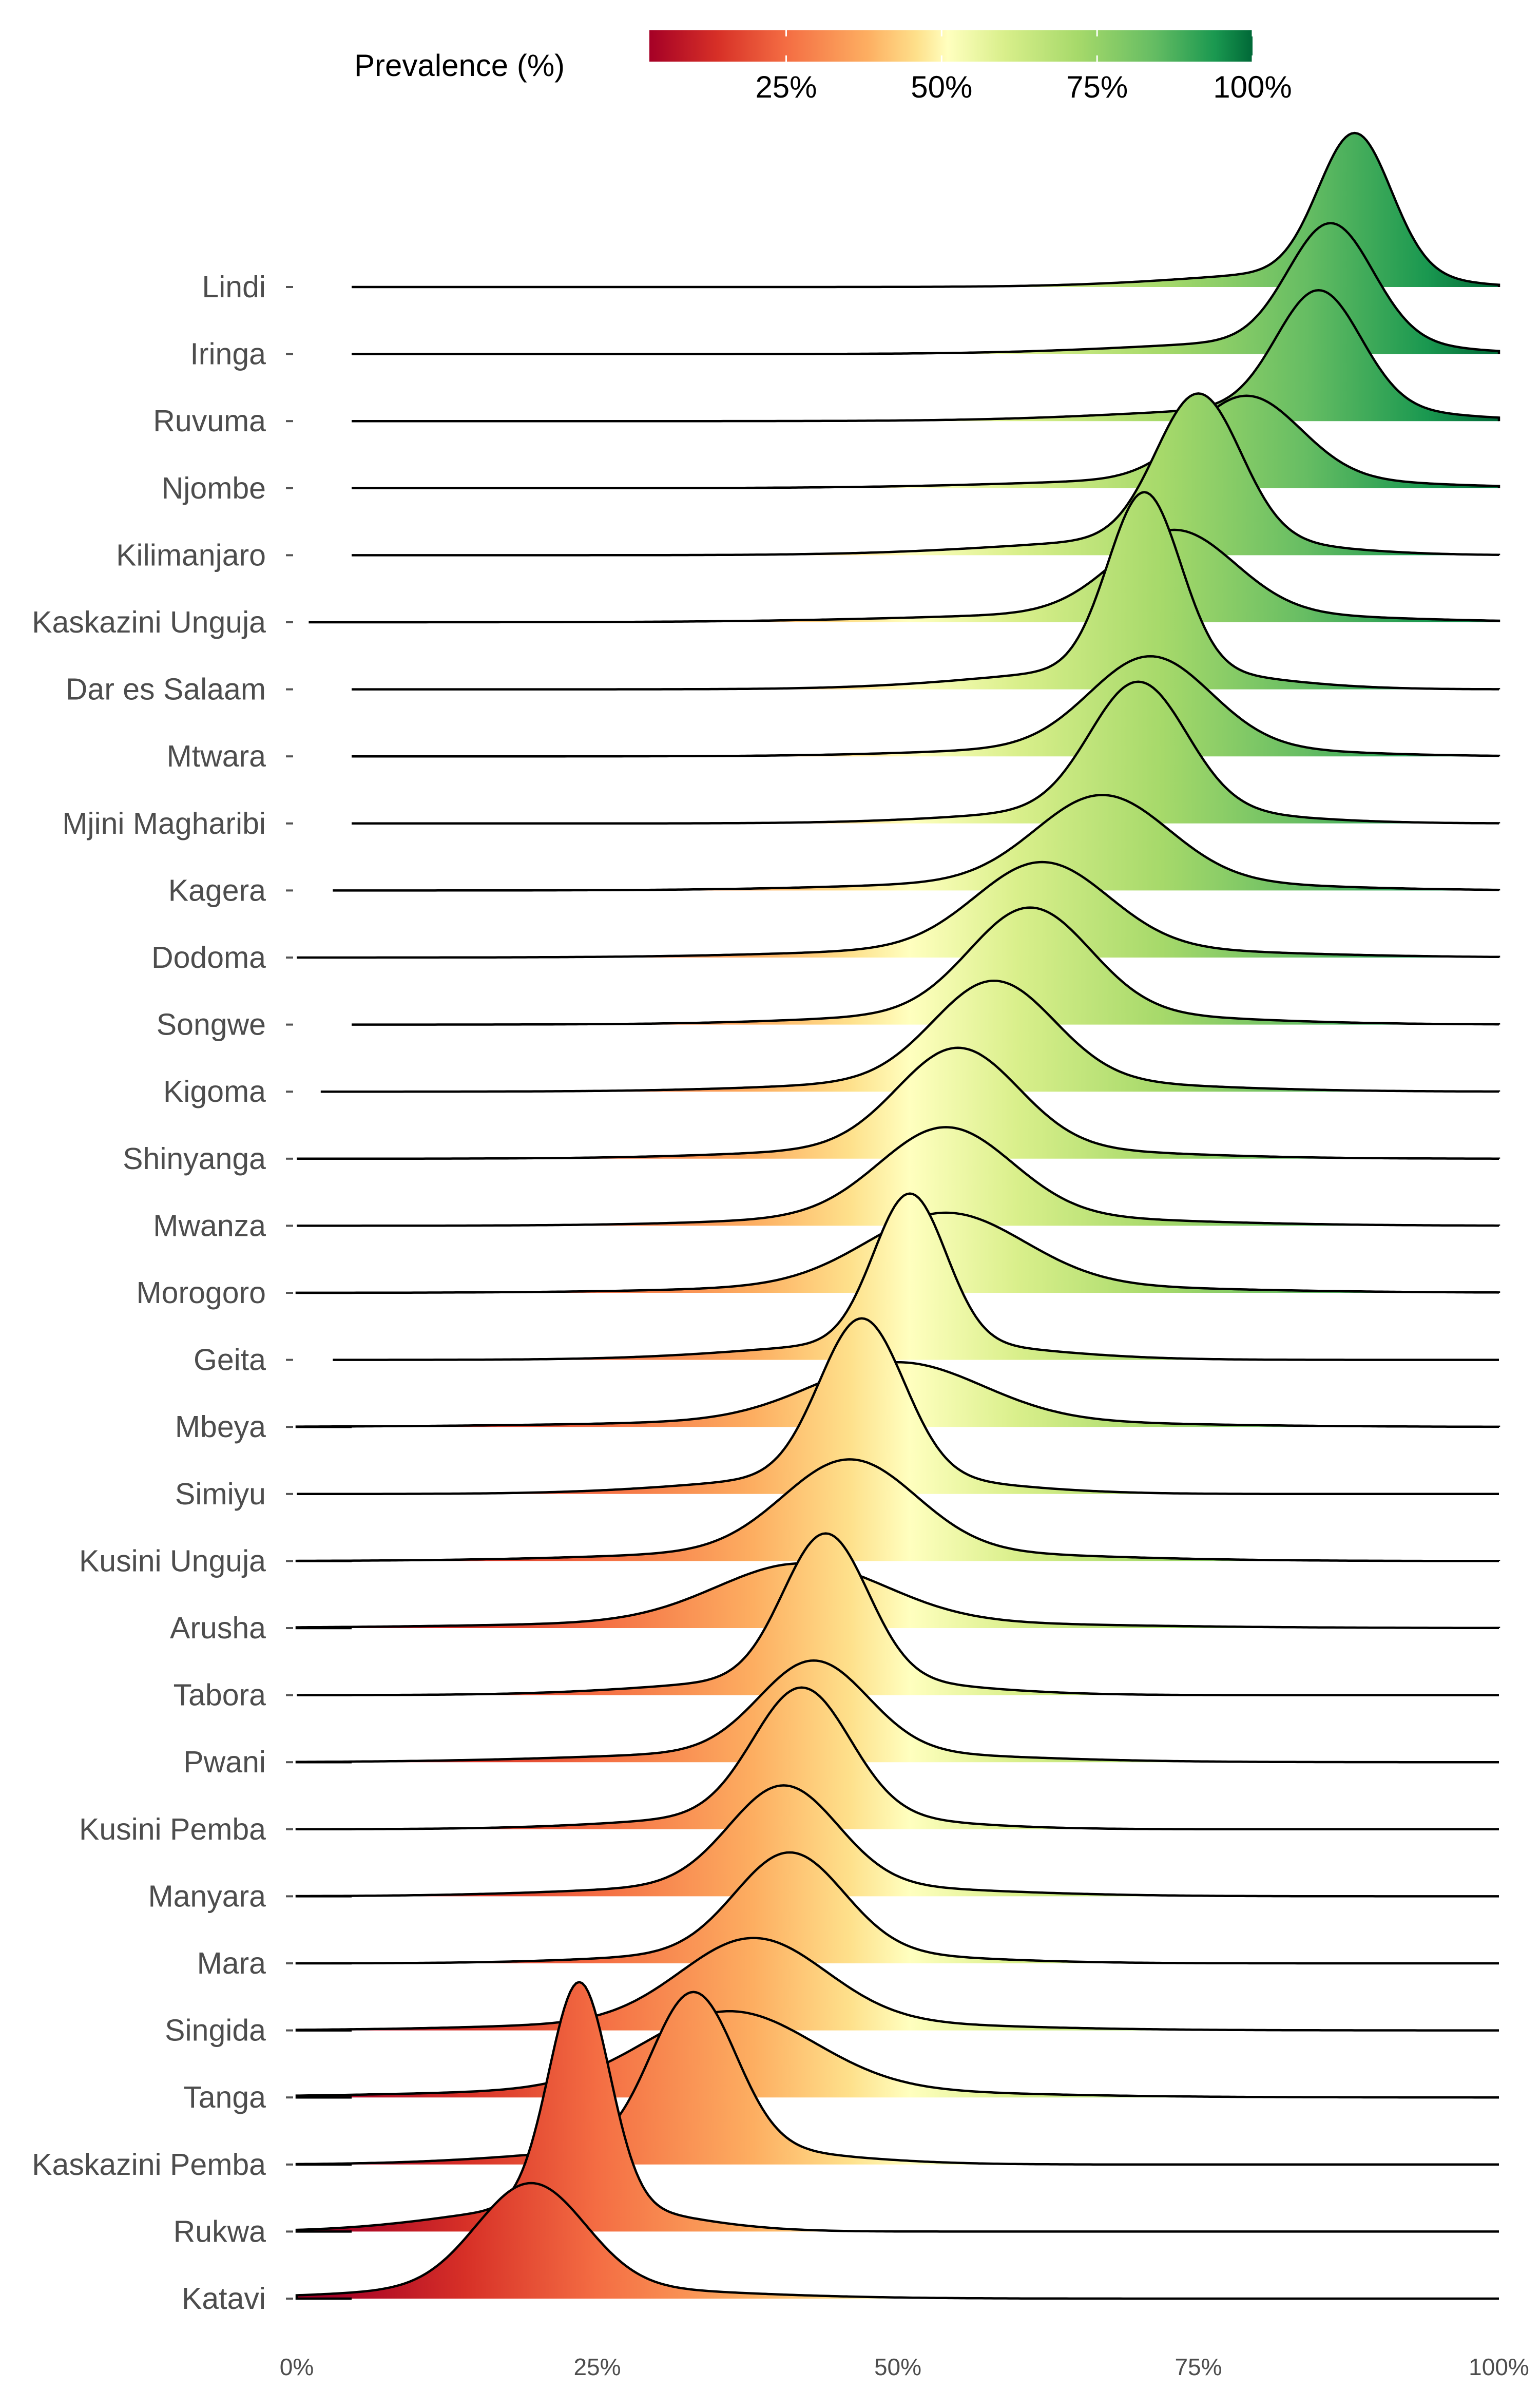 The image size is (1540, 2390). Describe the element at coordinates (214, 1091) in the screenshot. I see `region-label: Kigoma` at that location.